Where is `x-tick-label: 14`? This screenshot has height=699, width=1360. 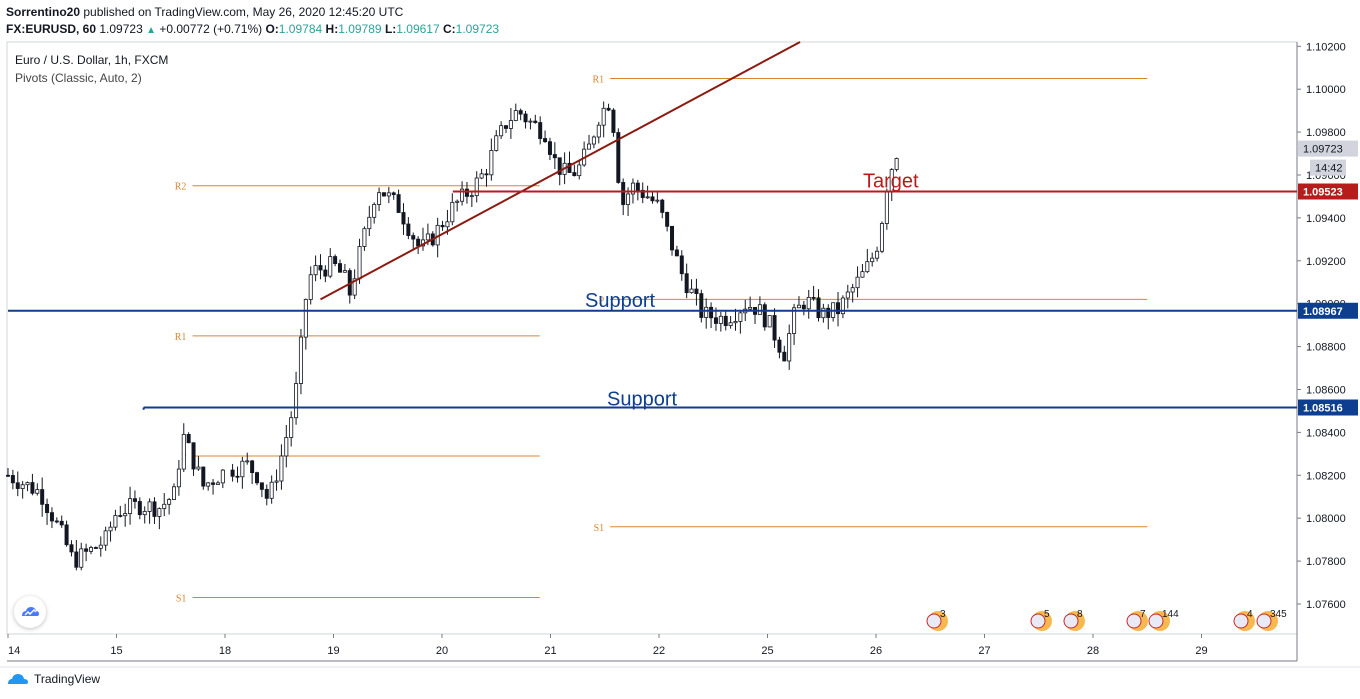 x-tick-label: 14 is located at coordinates (14, 651).